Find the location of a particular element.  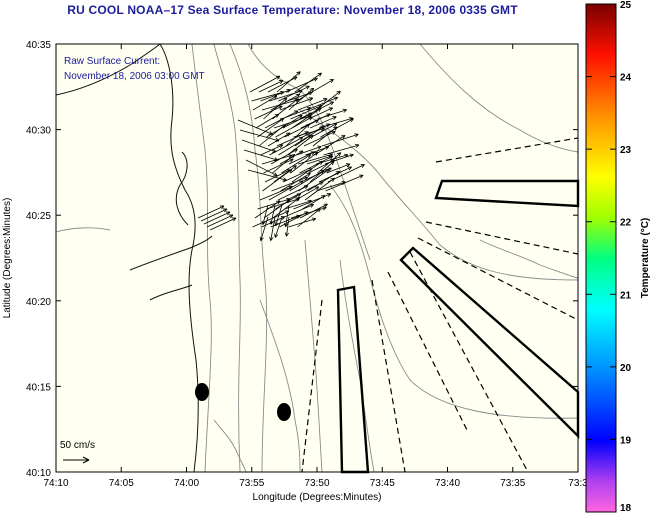

x-tick-label: 73:3 is located at coordinates (578, 483).